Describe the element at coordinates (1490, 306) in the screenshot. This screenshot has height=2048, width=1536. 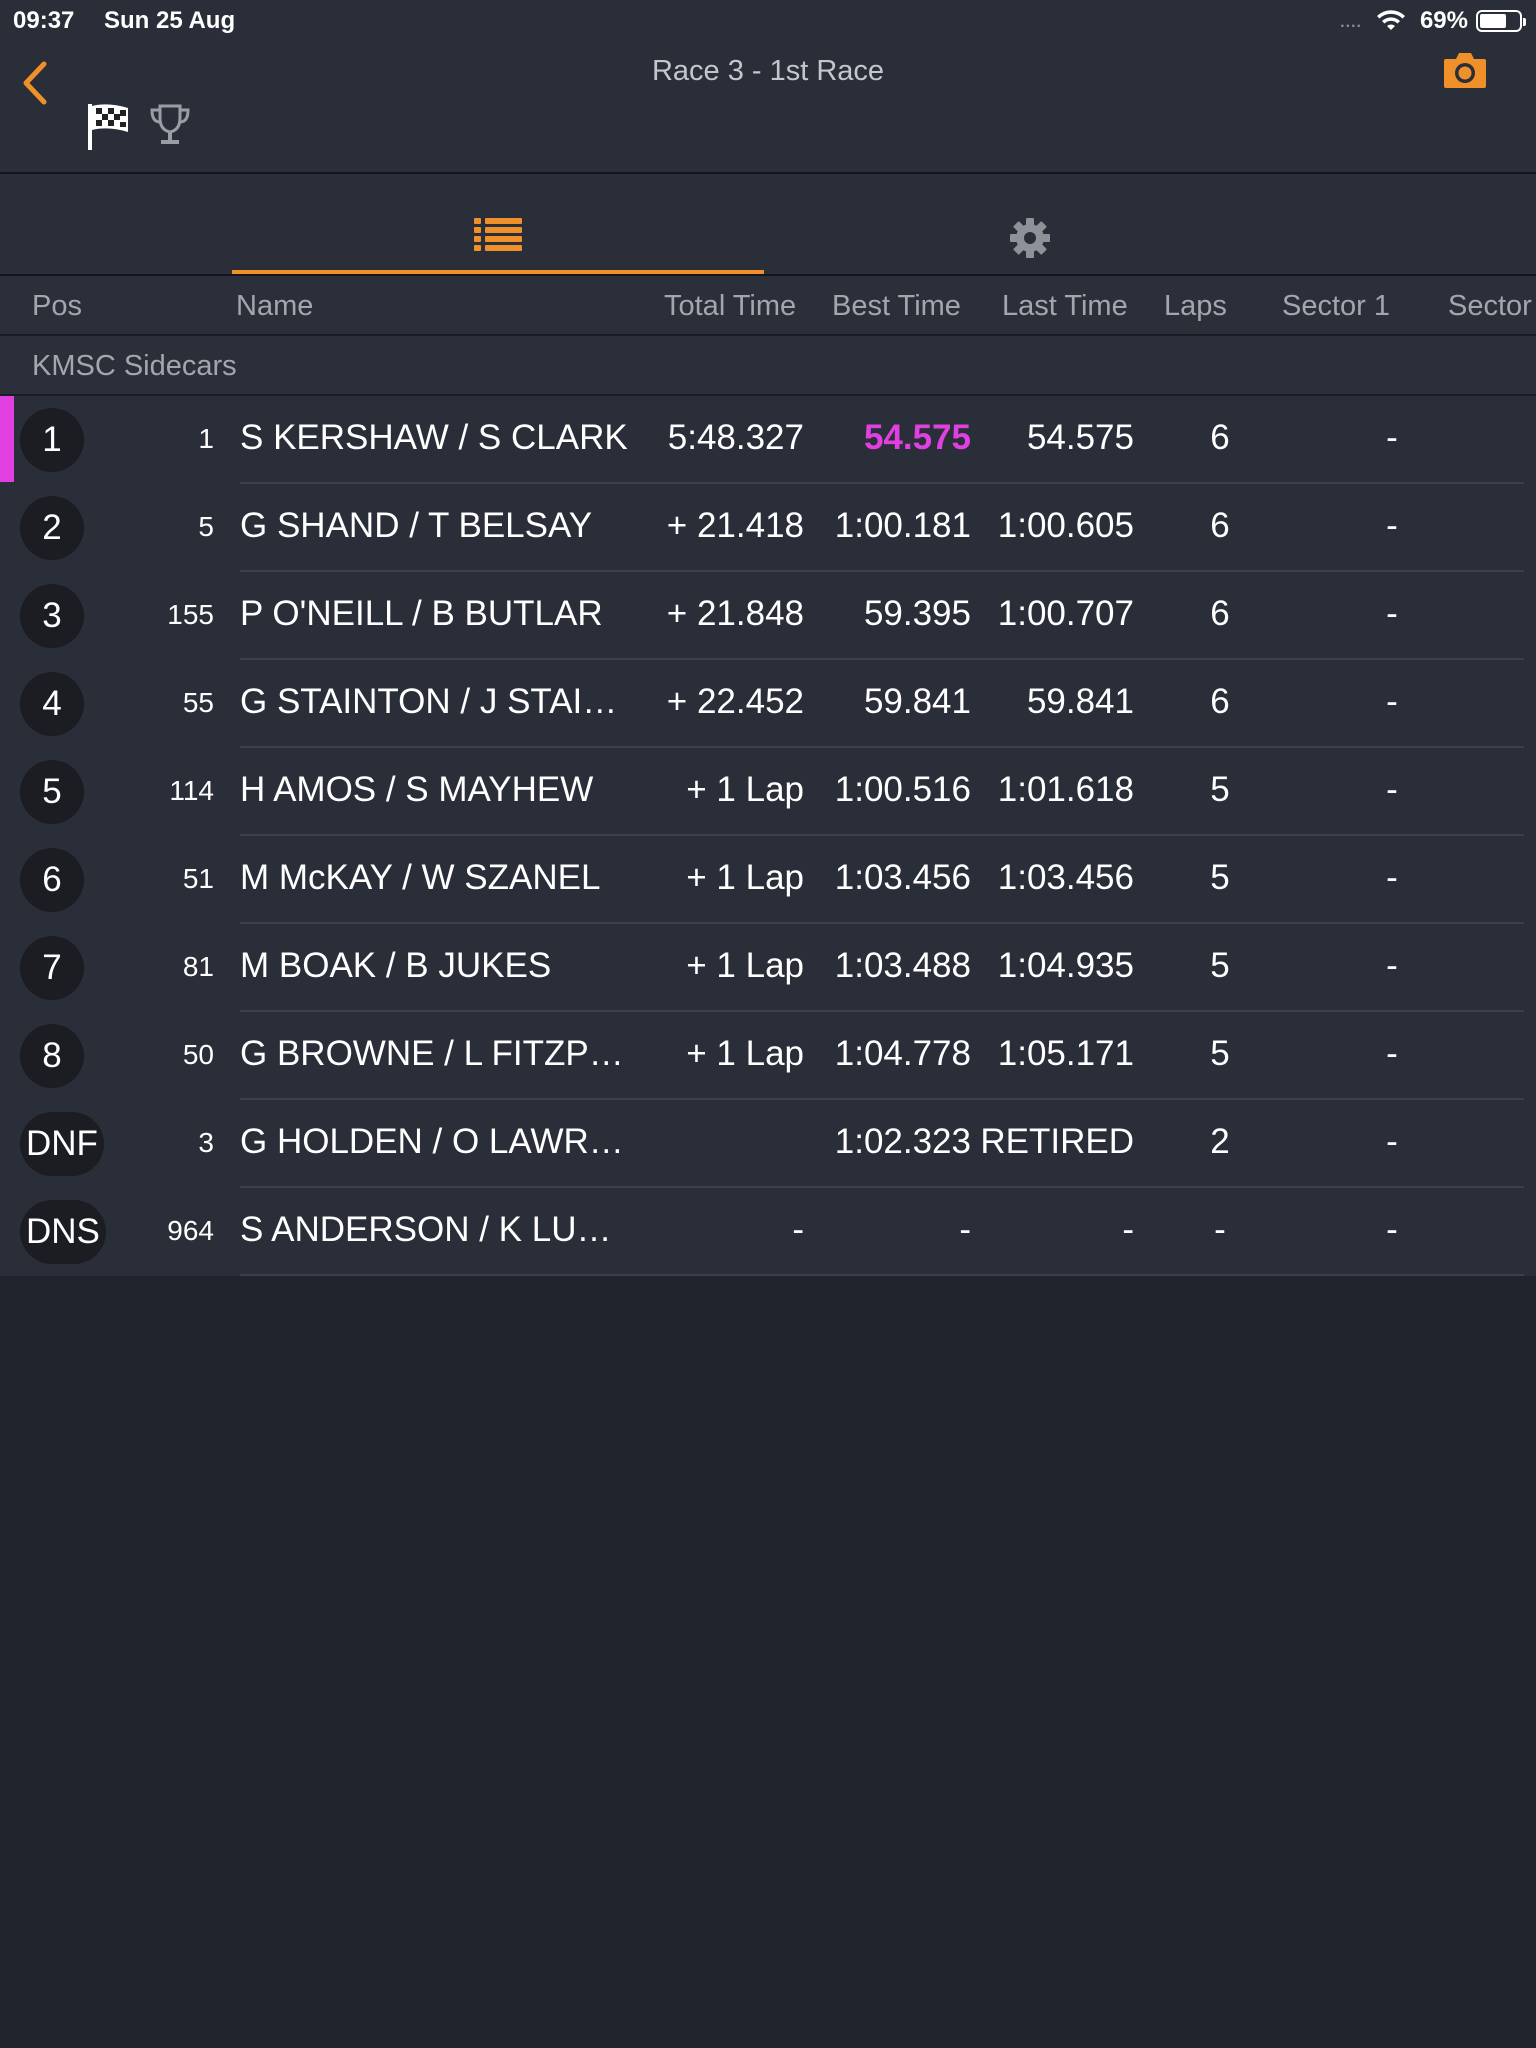
I see `col-sector-2: Sector` at that location.